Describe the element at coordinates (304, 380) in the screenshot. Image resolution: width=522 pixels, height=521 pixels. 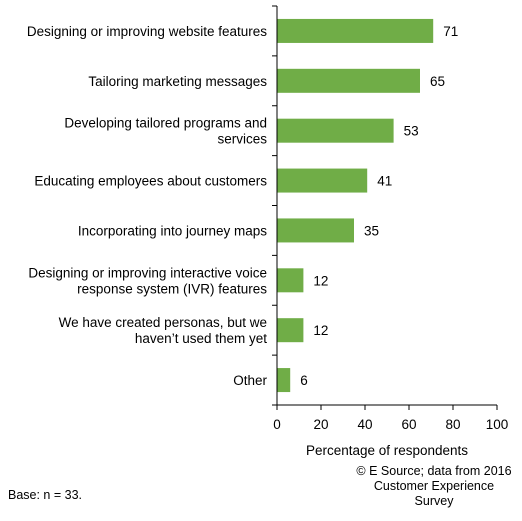
I see `data-label-7: 6` at that location.